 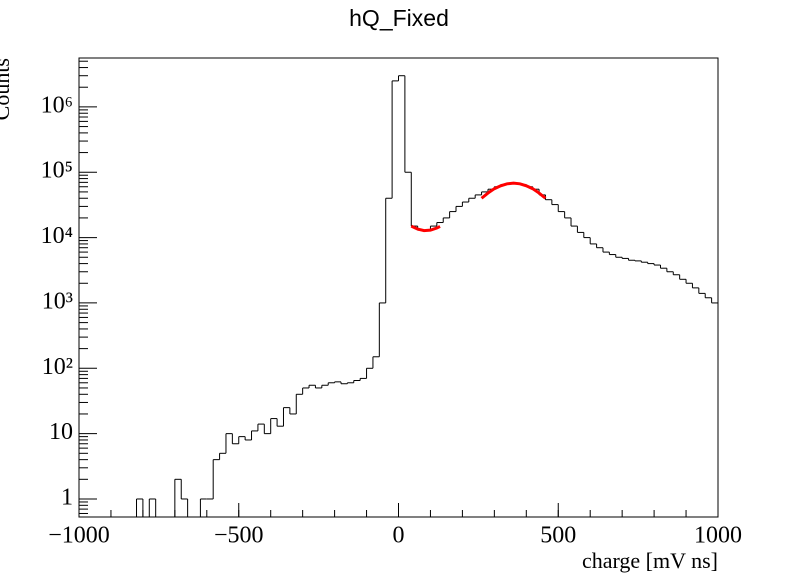 I want to click on x-tick-label: −1000, so click(x=79, y=536).